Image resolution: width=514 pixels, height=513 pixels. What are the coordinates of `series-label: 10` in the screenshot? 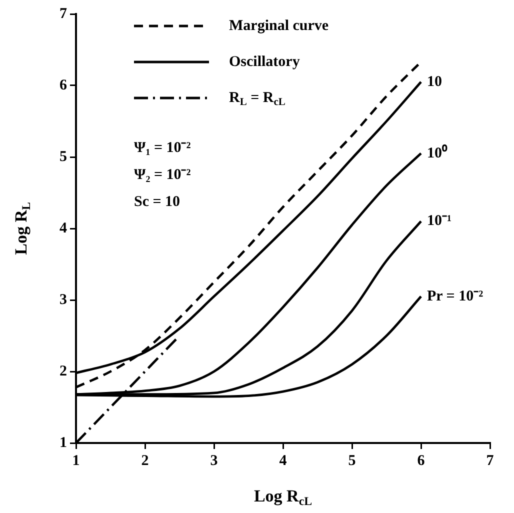 It's located at (434, 82).